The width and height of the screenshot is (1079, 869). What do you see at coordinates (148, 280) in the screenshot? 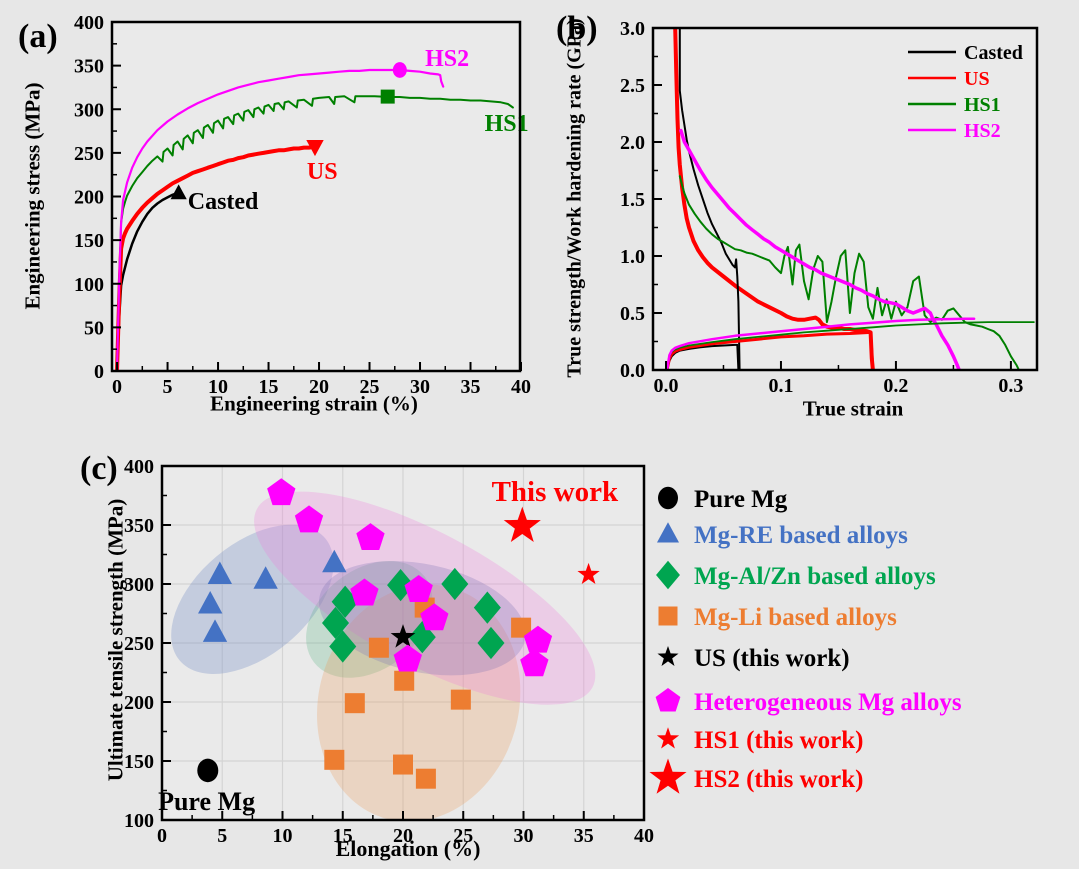
I see `series-line-Casted` at bounding box center [148, 280].